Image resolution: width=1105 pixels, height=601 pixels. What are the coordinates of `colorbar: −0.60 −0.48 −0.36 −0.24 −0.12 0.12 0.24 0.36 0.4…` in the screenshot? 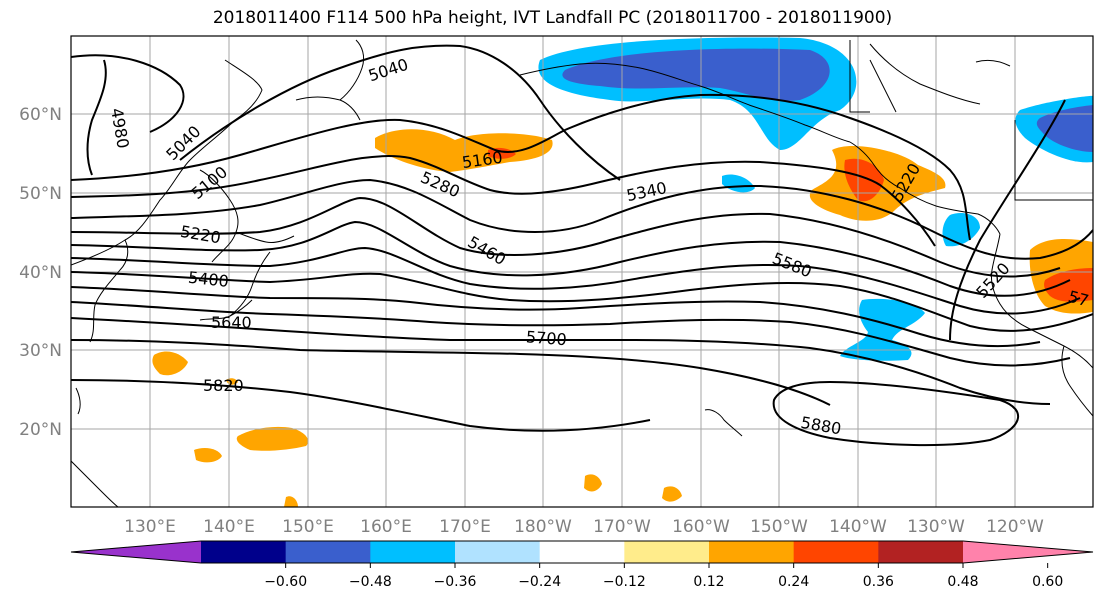 It's located at (582, 565).